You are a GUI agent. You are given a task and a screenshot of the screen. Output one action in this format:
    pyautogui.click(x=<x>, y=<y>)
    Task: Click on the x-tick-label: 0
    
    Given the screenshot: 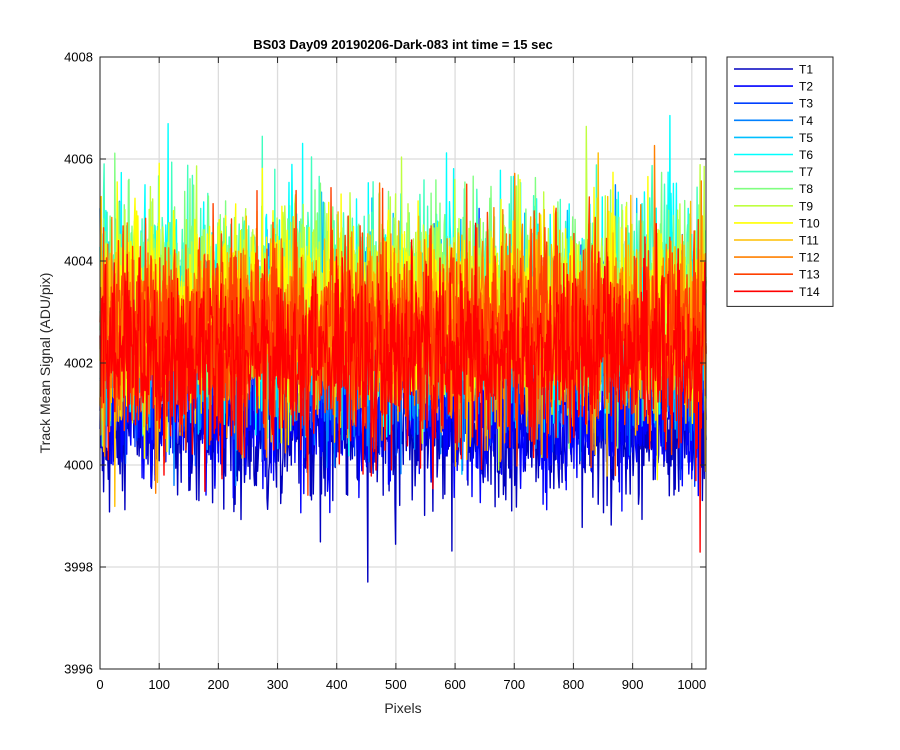 What is the action you would take?
    pyautogui.click(x=99, y=684)
    